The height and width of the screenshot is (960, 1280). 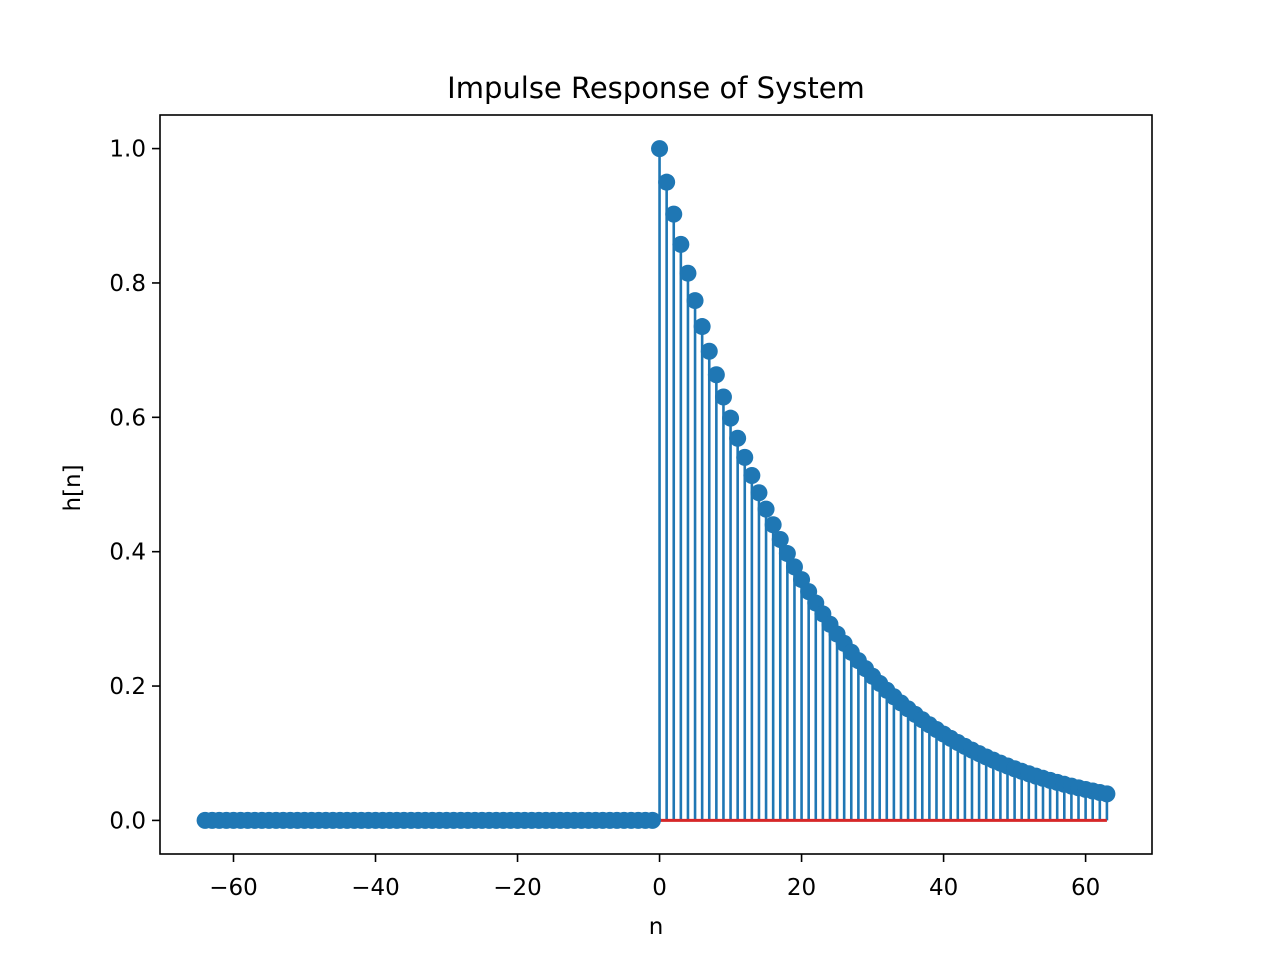 I want to click on y-tick-label: 0.6, so click(x=127, y=418).